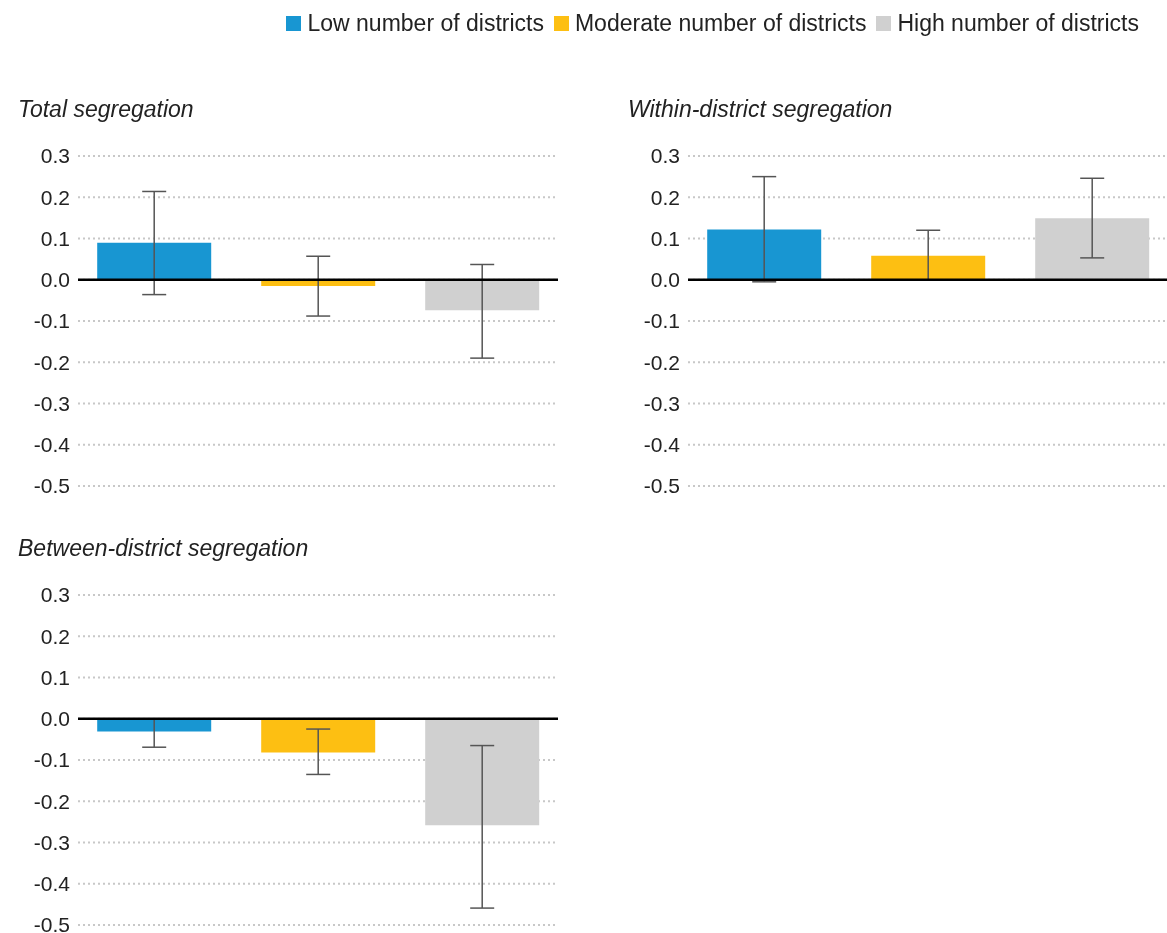 The width and height of the screenshot is (1167, 933). Describe the element at coordinates (106, 110) in the screenshot. I see `chart-title: Total segregation` at that location.